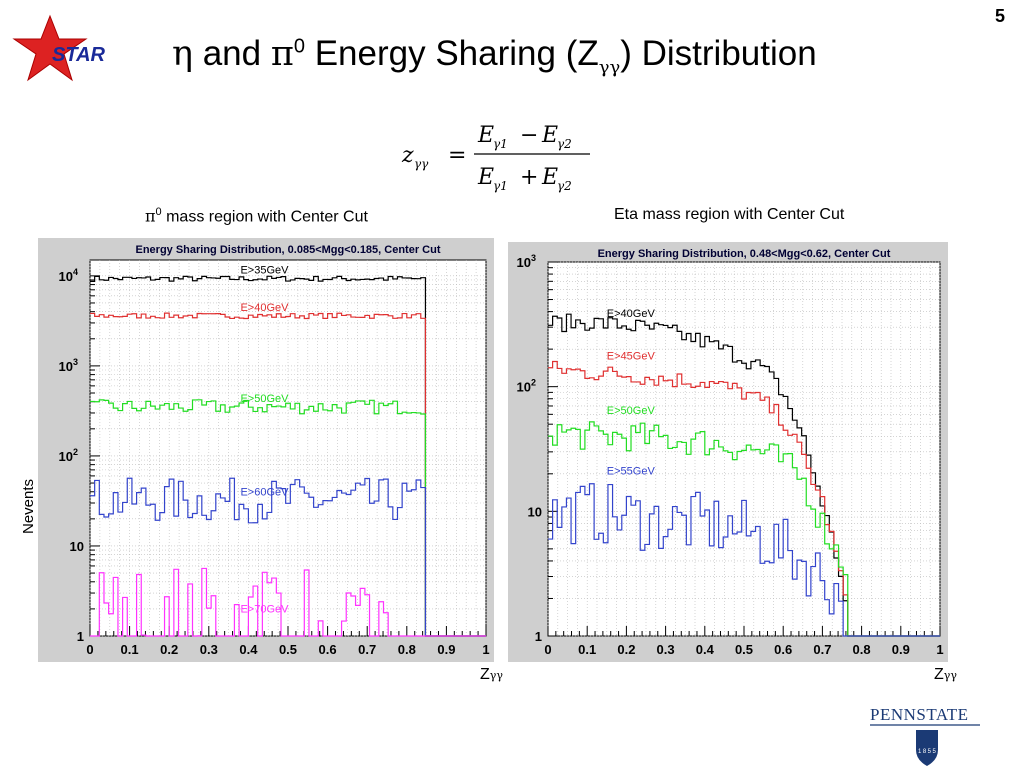 The height and width of the screenshot is (768, 1024). I want to click on right-panel-label: Eta mass region with Center Cut, so click(729, 214).